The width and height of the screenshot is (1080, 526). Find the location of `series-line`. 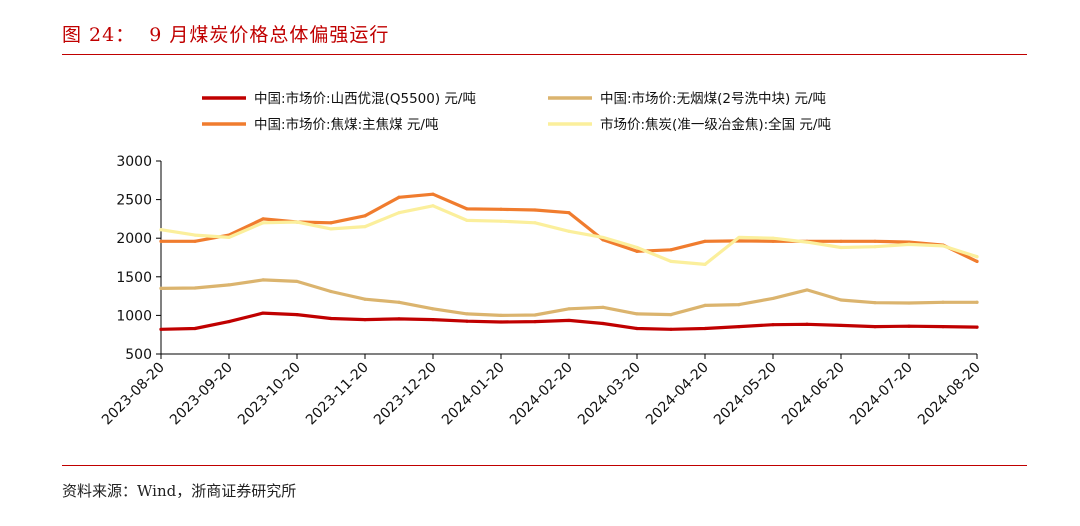

series-line is located at coordinates (569, 227).